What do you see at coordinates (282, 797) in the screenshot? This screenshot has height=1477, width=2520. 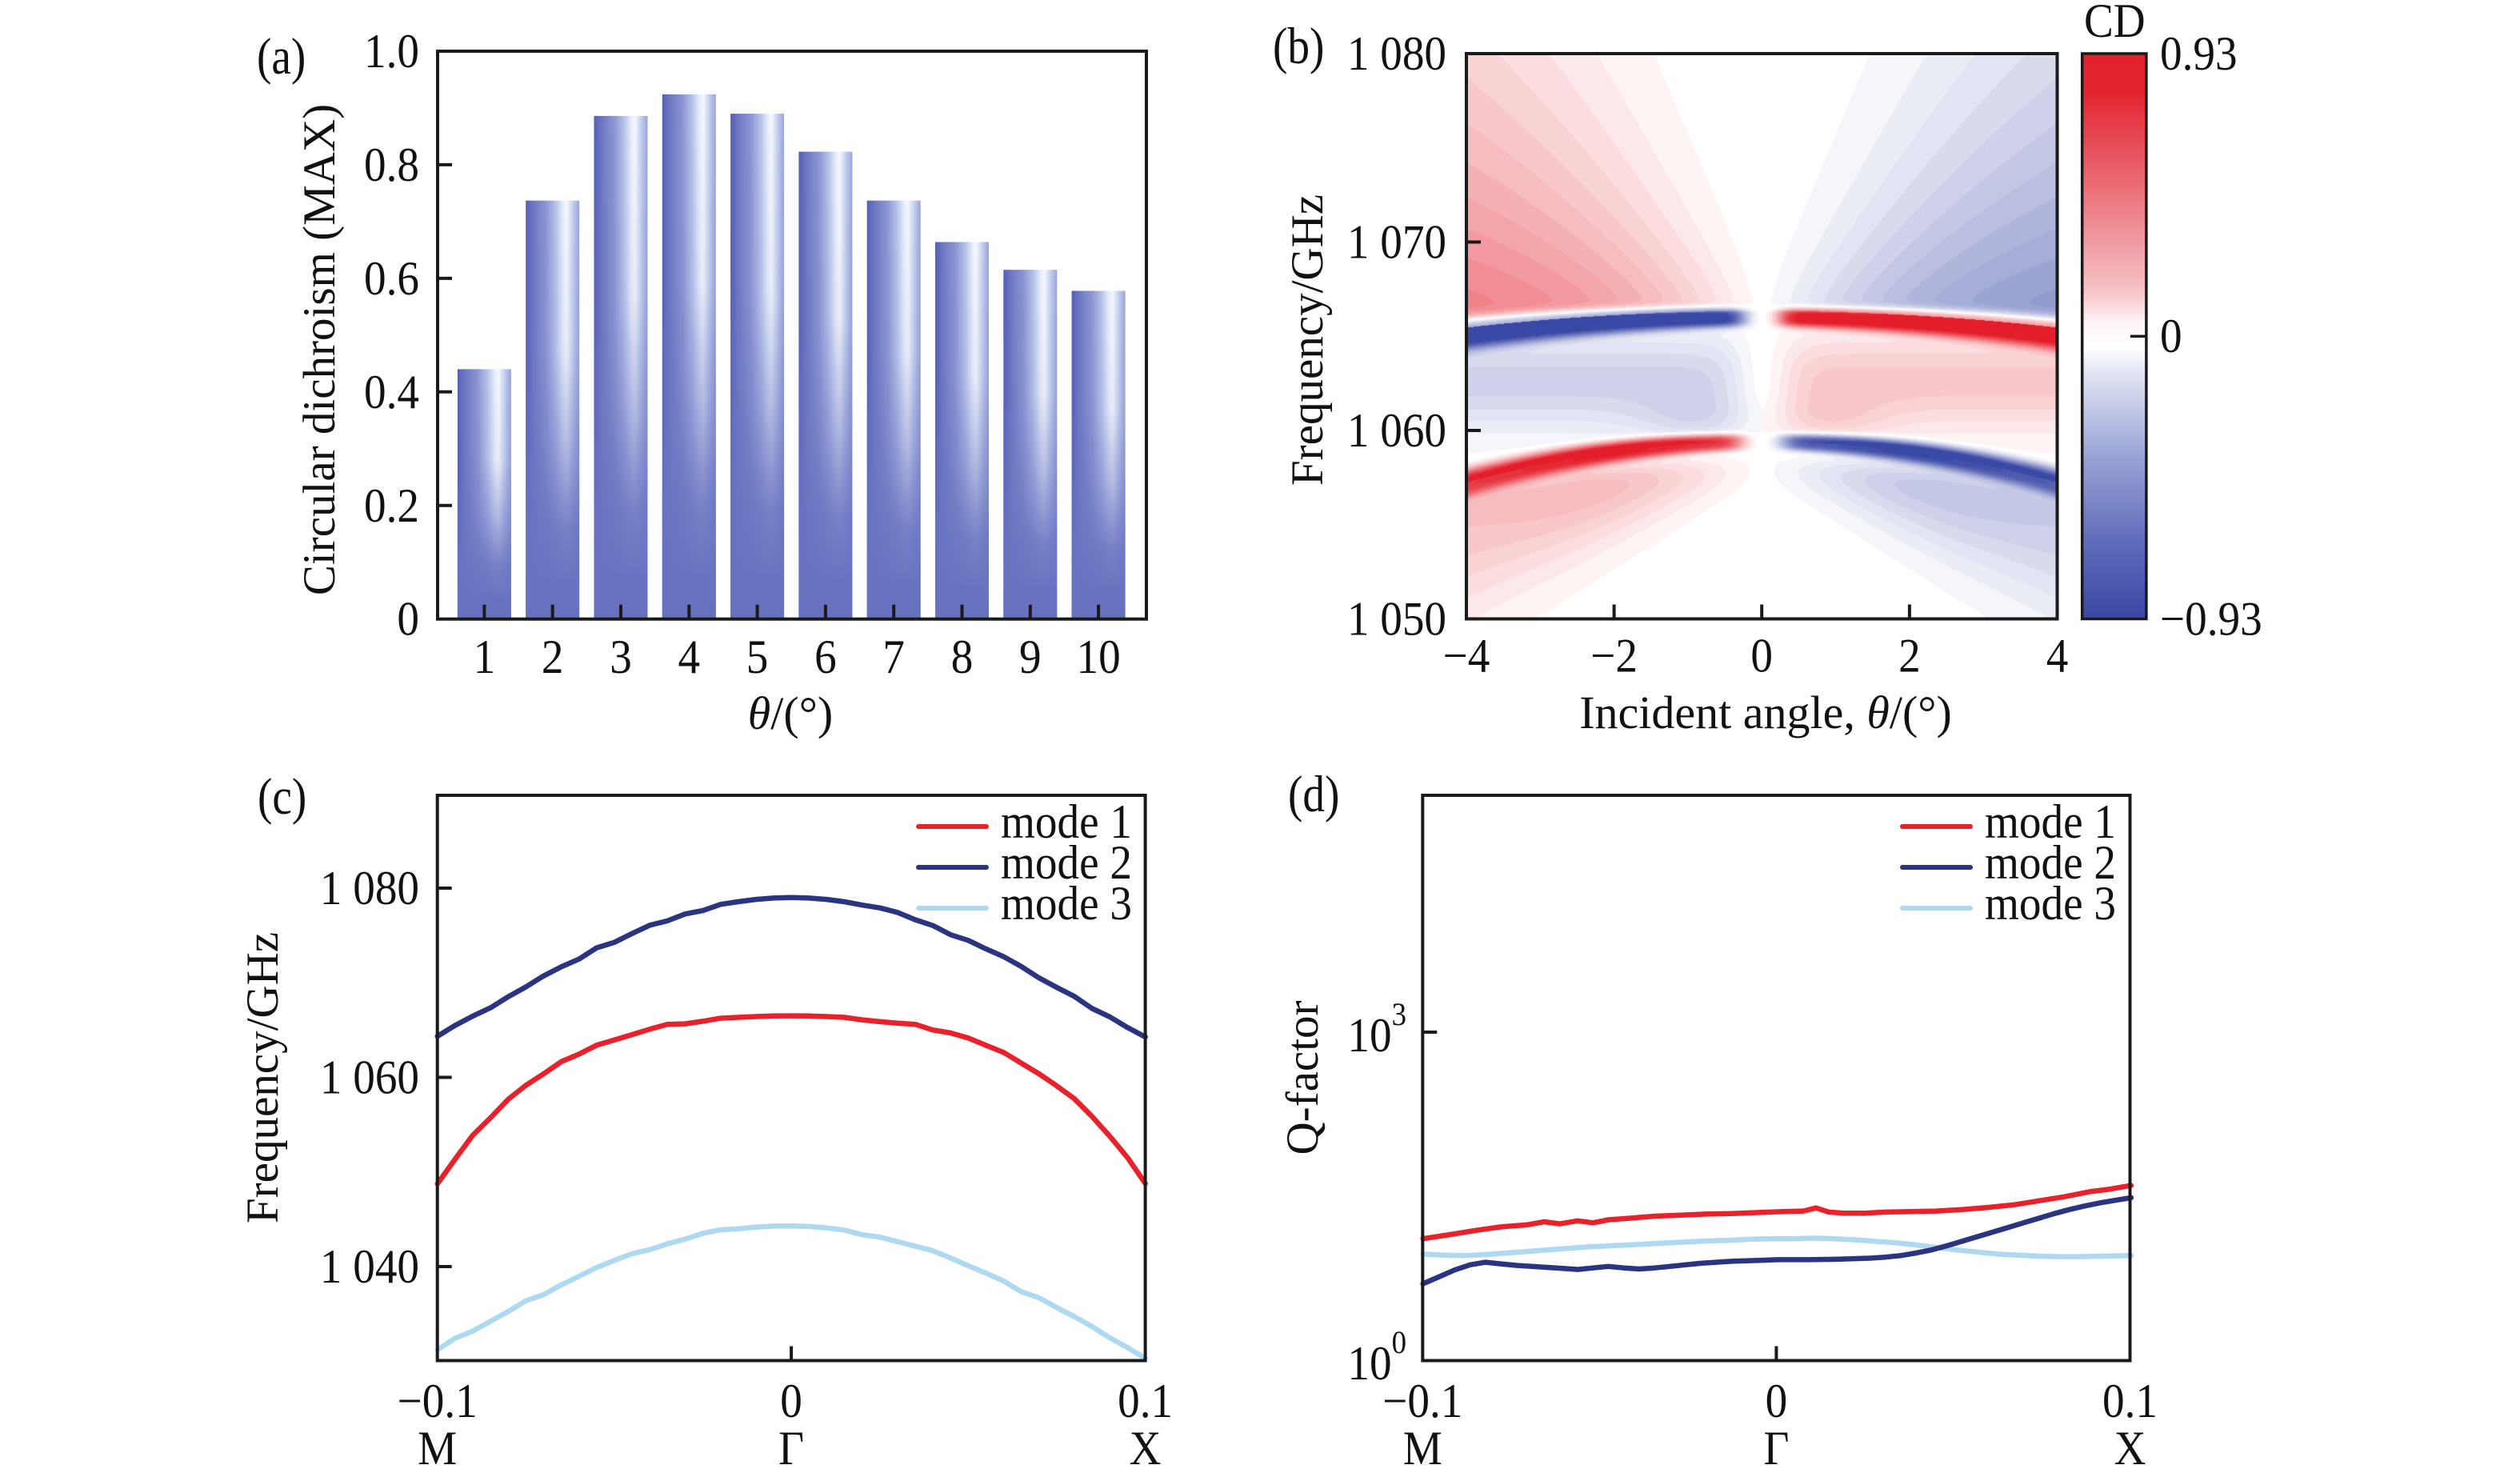 I see `svg-text: (c)` at bounding box center [282, 797].